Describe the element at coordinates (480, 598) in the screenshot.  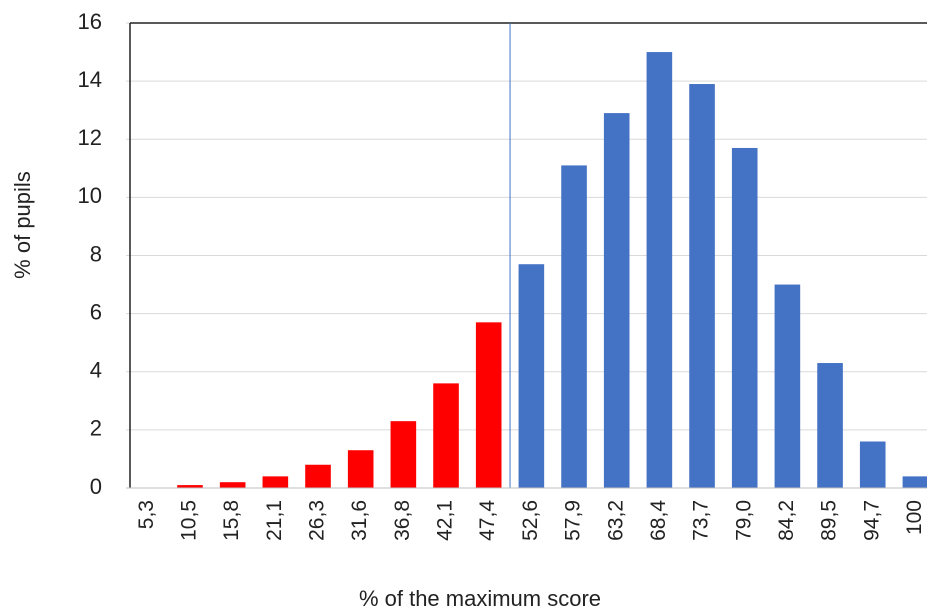
I see `x-axis-title: % of the maximum score` at that location.